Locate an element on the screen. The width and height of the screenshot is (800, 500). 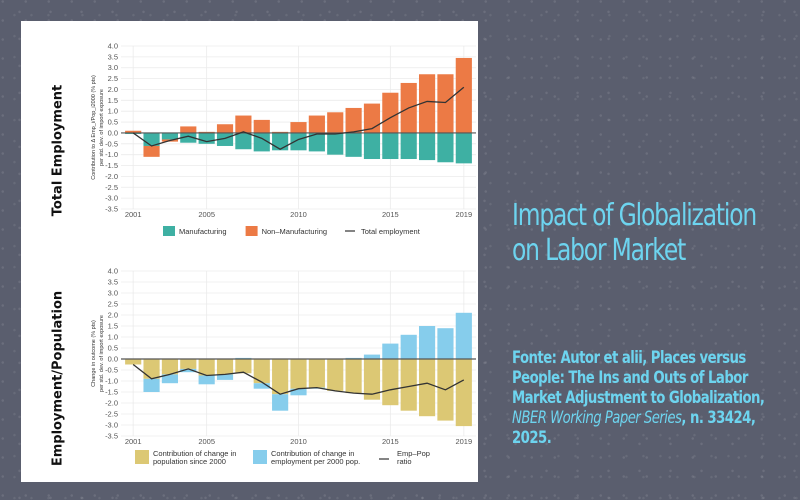
y-tick-label: 2.0 is located at coordinates (113, 89).